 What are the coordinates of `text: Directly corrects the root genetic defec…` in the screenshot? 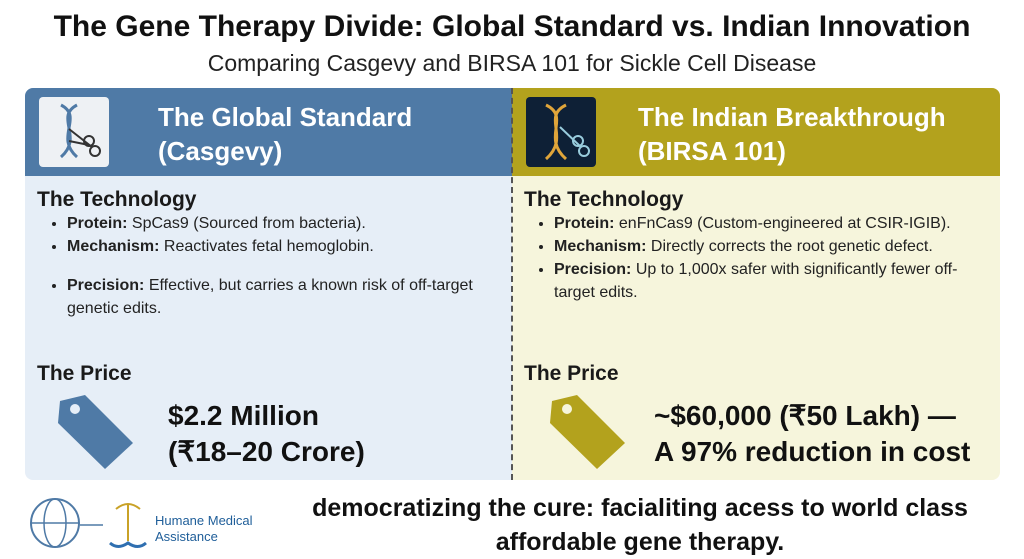 It's located at (791, 246).